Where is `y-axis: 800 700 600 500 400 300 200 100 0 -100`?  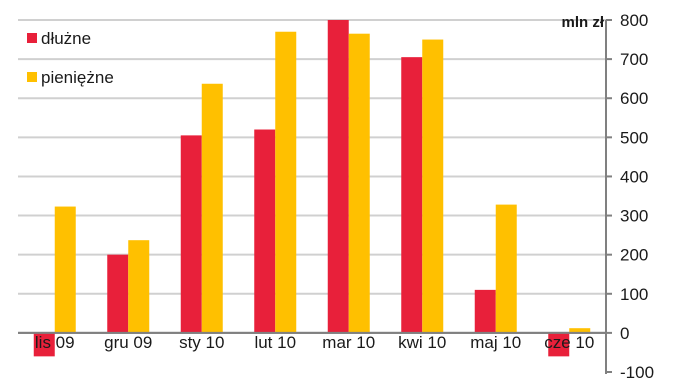 y-axis: 800 700 600 500 400 300 200 100 0 -100 is located at coordinates (629, 196).